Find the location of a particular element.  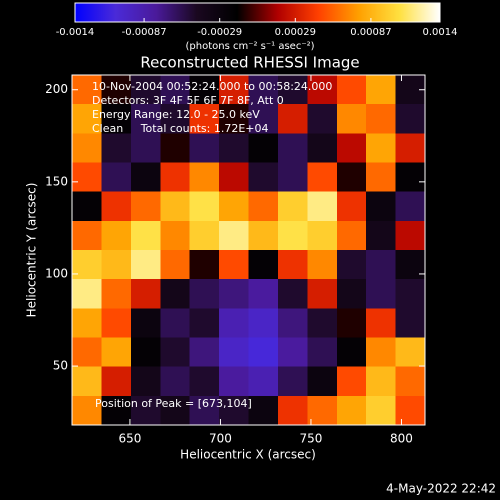

y-tick-label: 100 is located at coordinates (56, 273).